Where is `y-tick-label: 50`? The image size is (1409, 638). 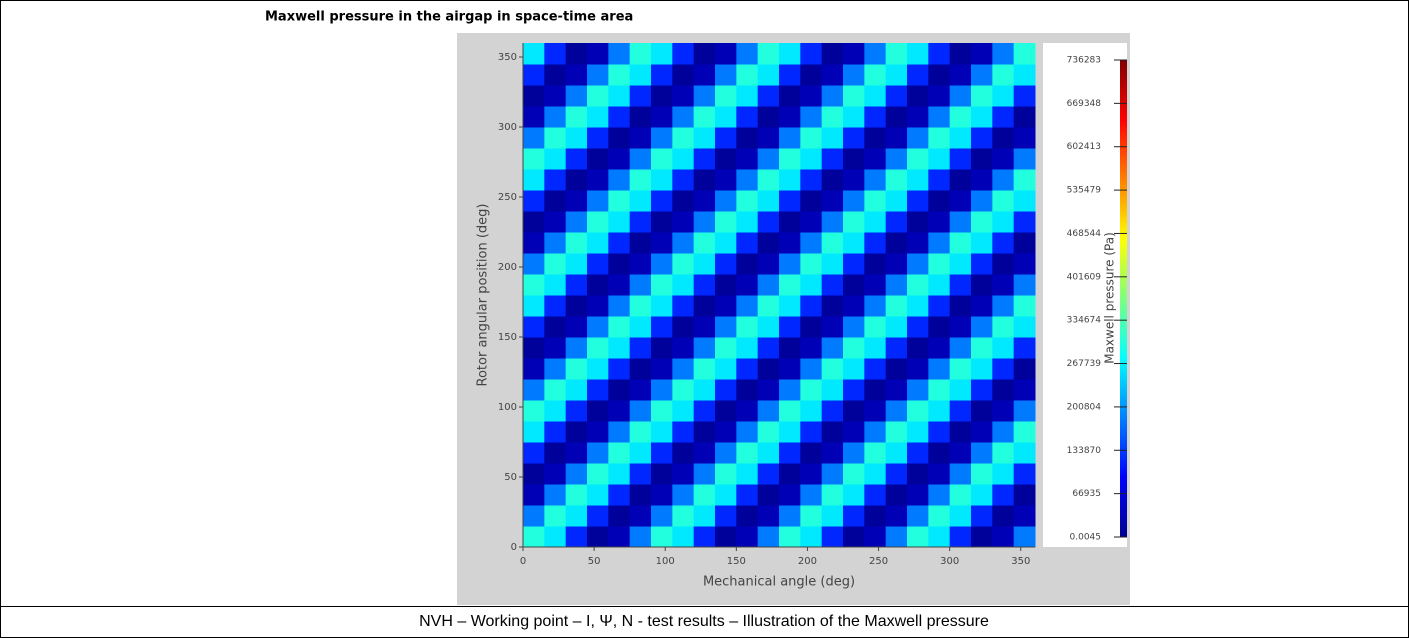
y-tick-label: 50 is located at coordinates (510, 477).